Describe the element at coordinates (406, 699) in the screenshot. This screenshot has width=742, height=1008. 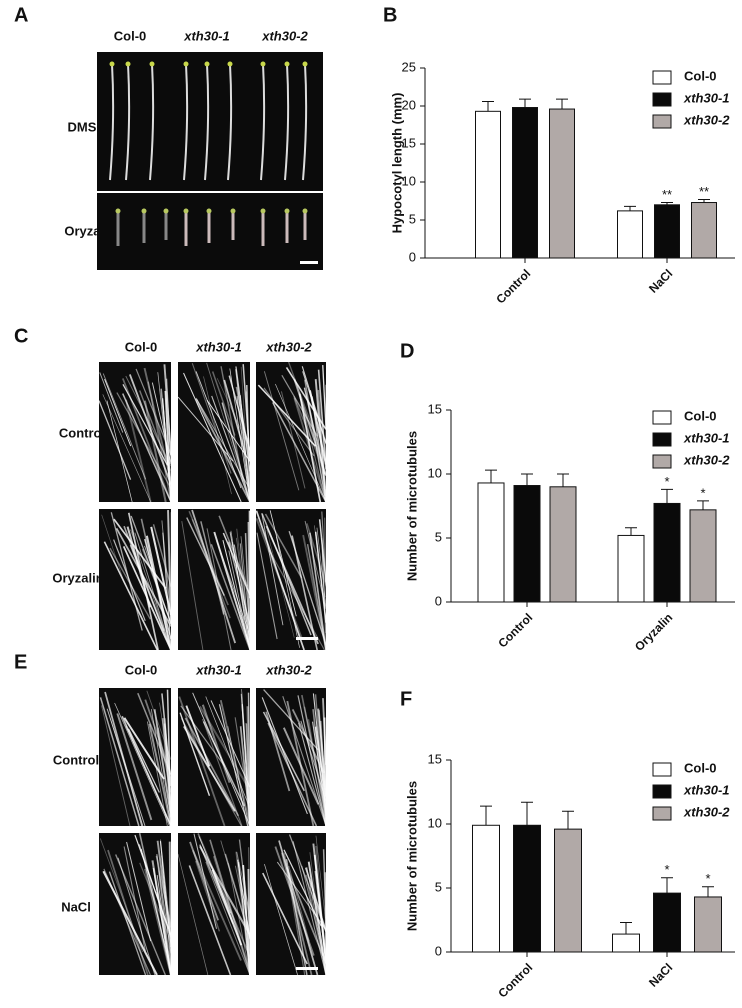
I see `panel-letter: F` at that location.